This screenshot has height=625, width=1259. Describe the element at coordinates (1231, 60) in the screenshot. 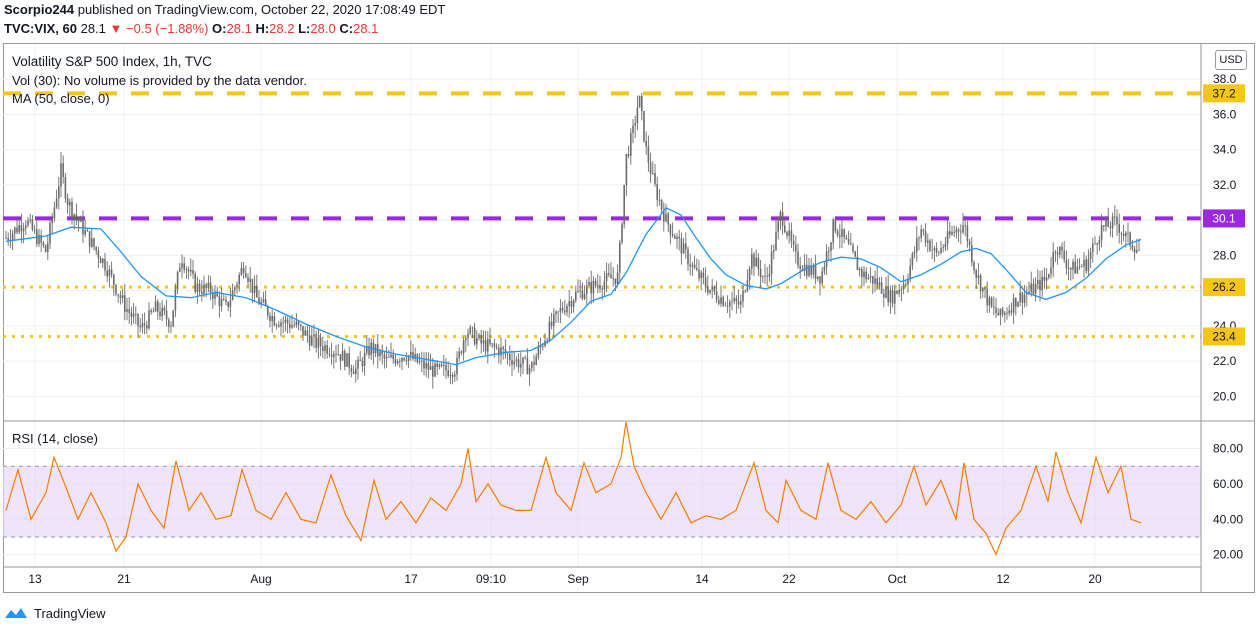

I see `currency-badge: USD` at that location.